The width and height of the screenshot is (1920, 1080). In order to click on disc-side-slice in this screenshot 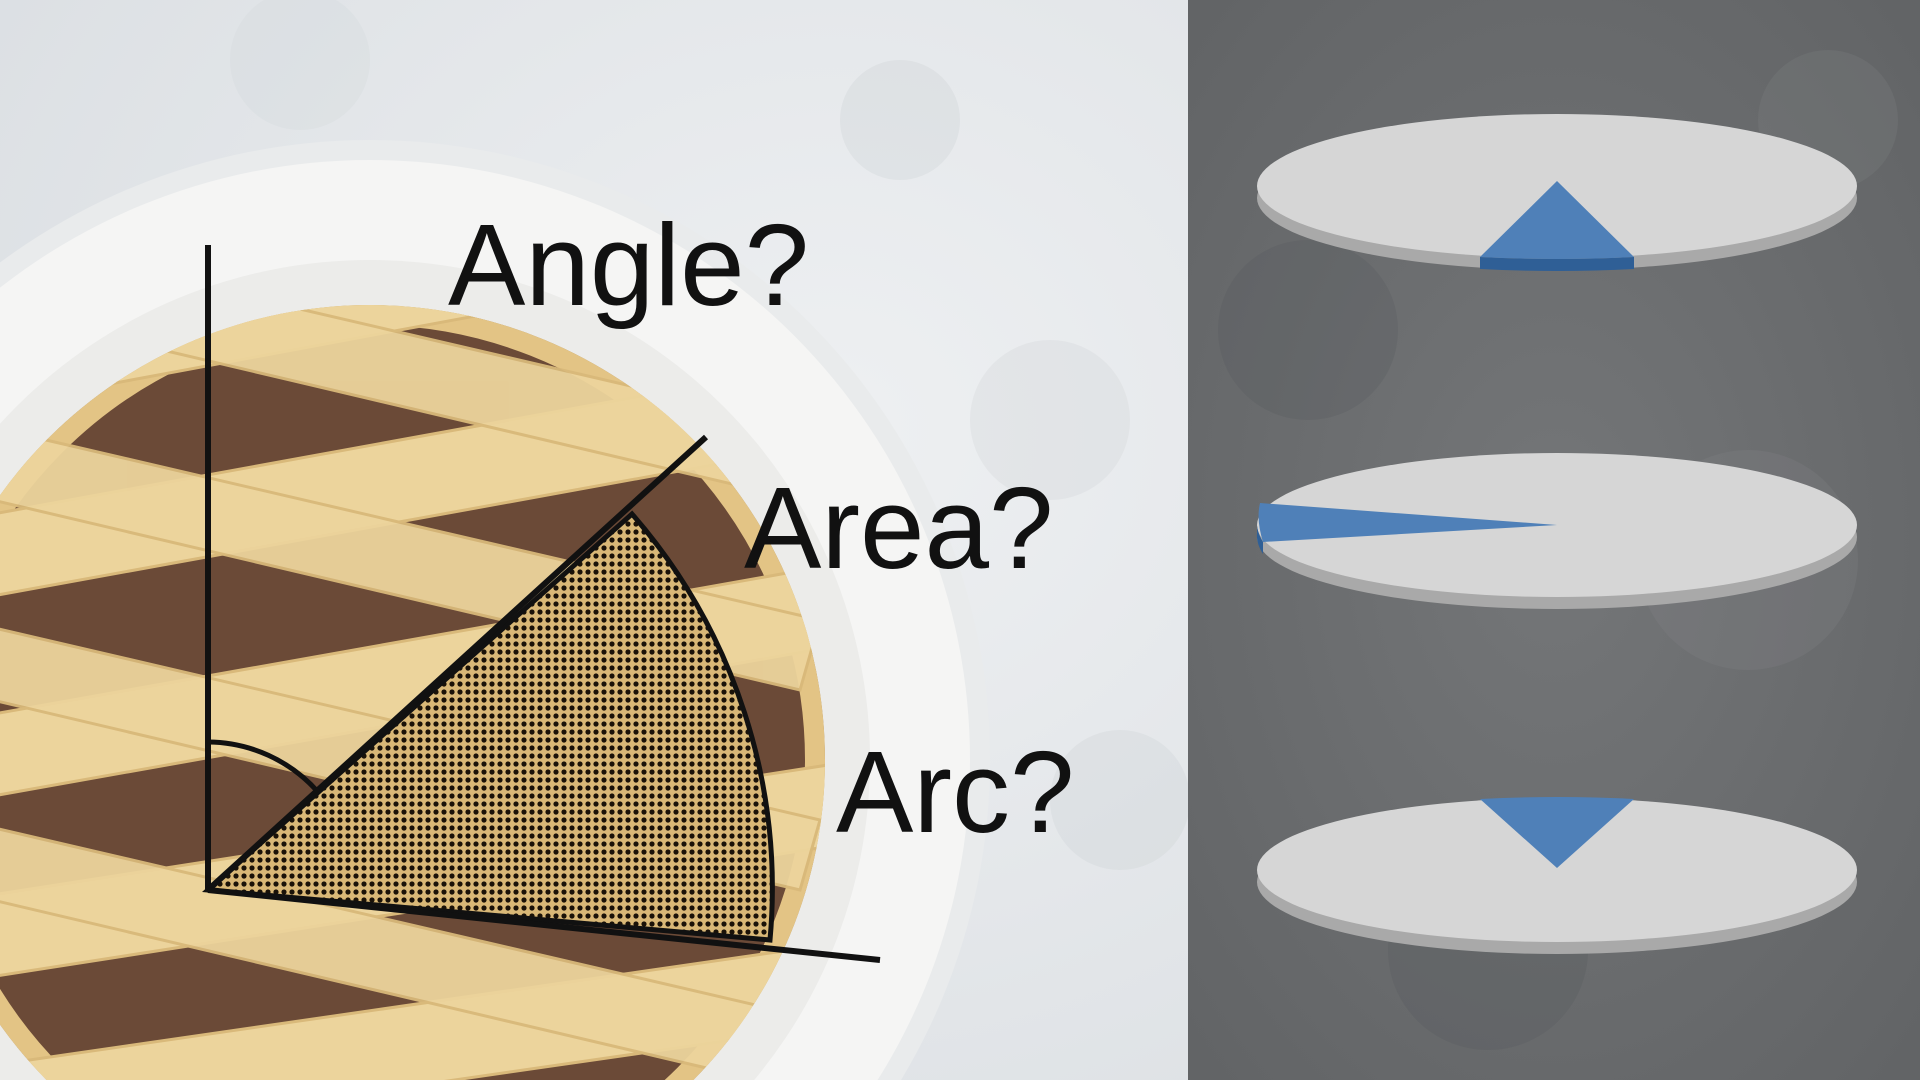, I will do `click(1556, 531)`.